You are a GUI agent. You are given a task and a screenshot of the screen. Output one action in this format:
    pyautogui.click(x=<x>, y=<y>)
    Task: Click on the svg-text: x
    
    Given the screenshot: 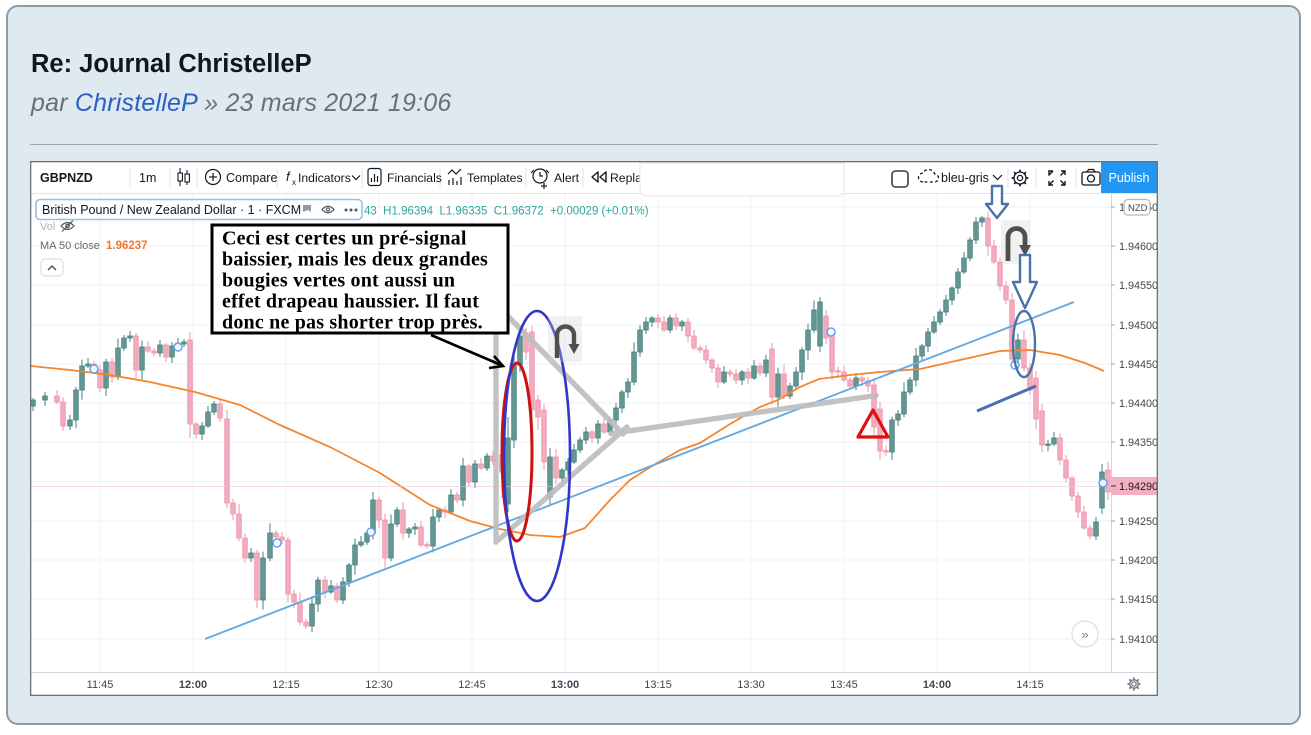 What is the action you would take?
    pyautogui.click(x=294, y=182)
    